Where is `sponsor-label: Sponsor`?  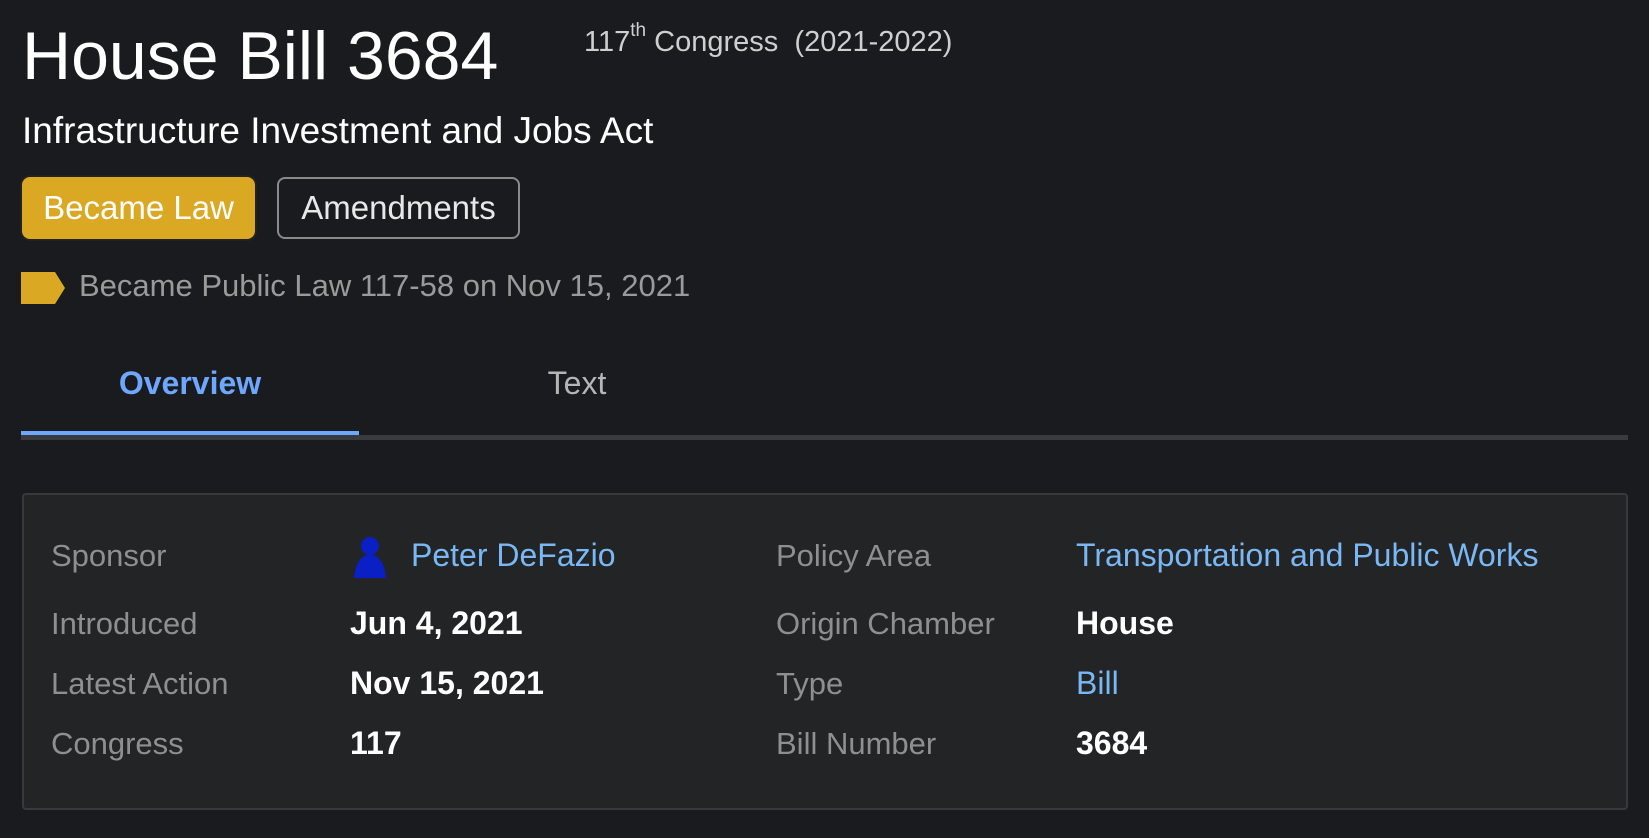
sponsor-label: Sponsor is located at coordinates (109, 555).